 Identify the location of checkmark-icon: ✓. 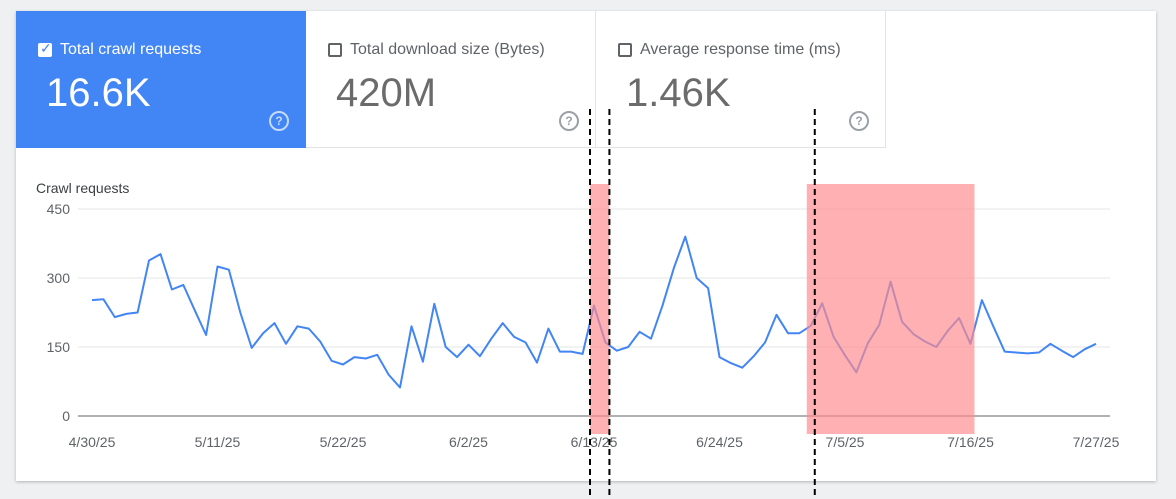
(46, 48).